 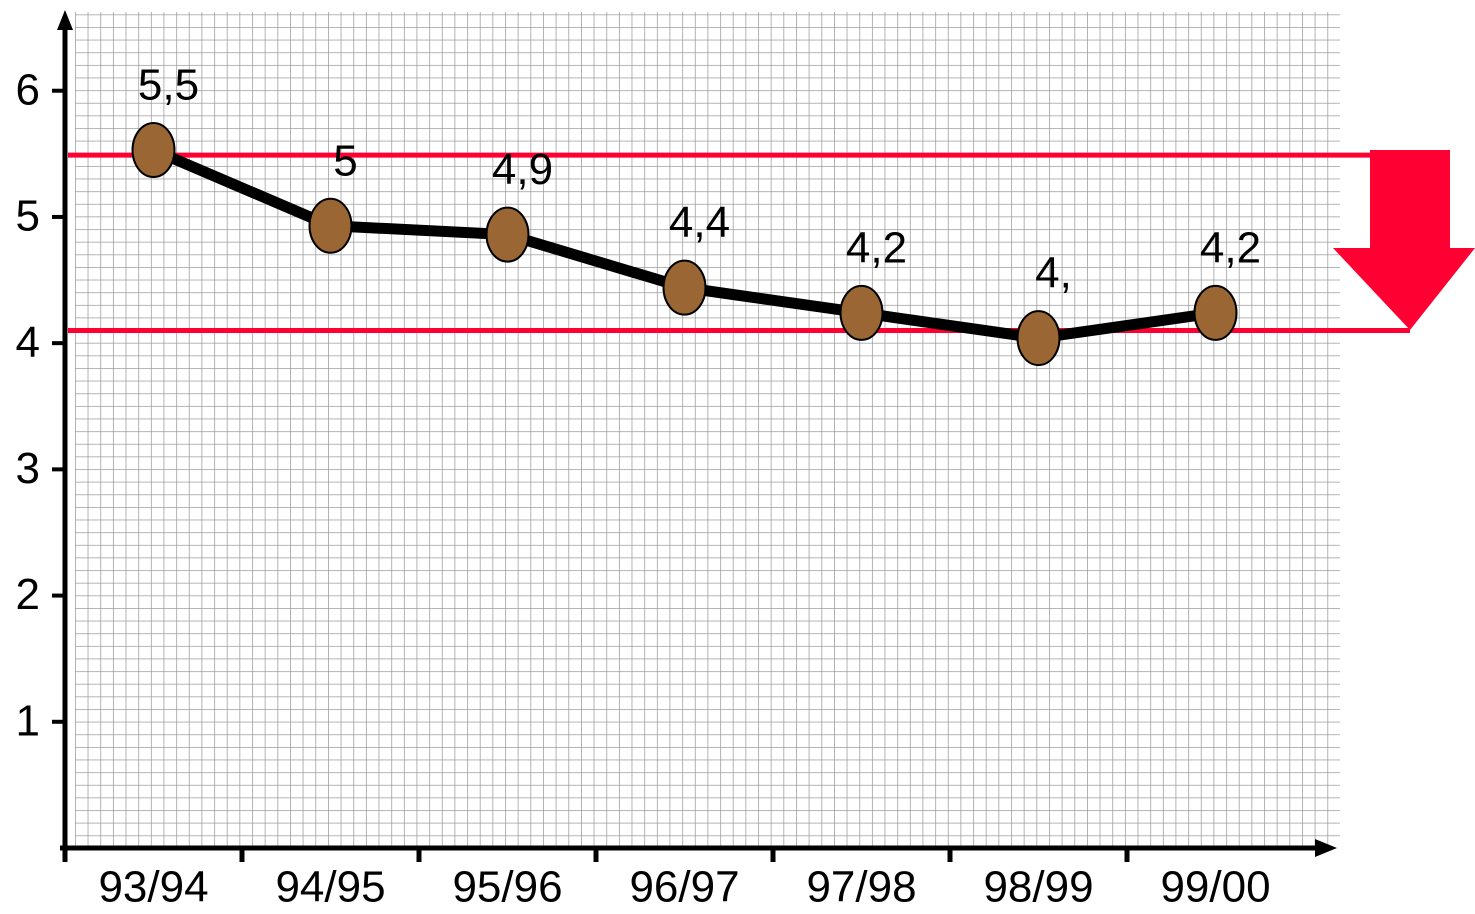 What do you see at coordinates (1404, 240) in the screenshot?
I see `down-arrow` at bounding box center [1404, 240].